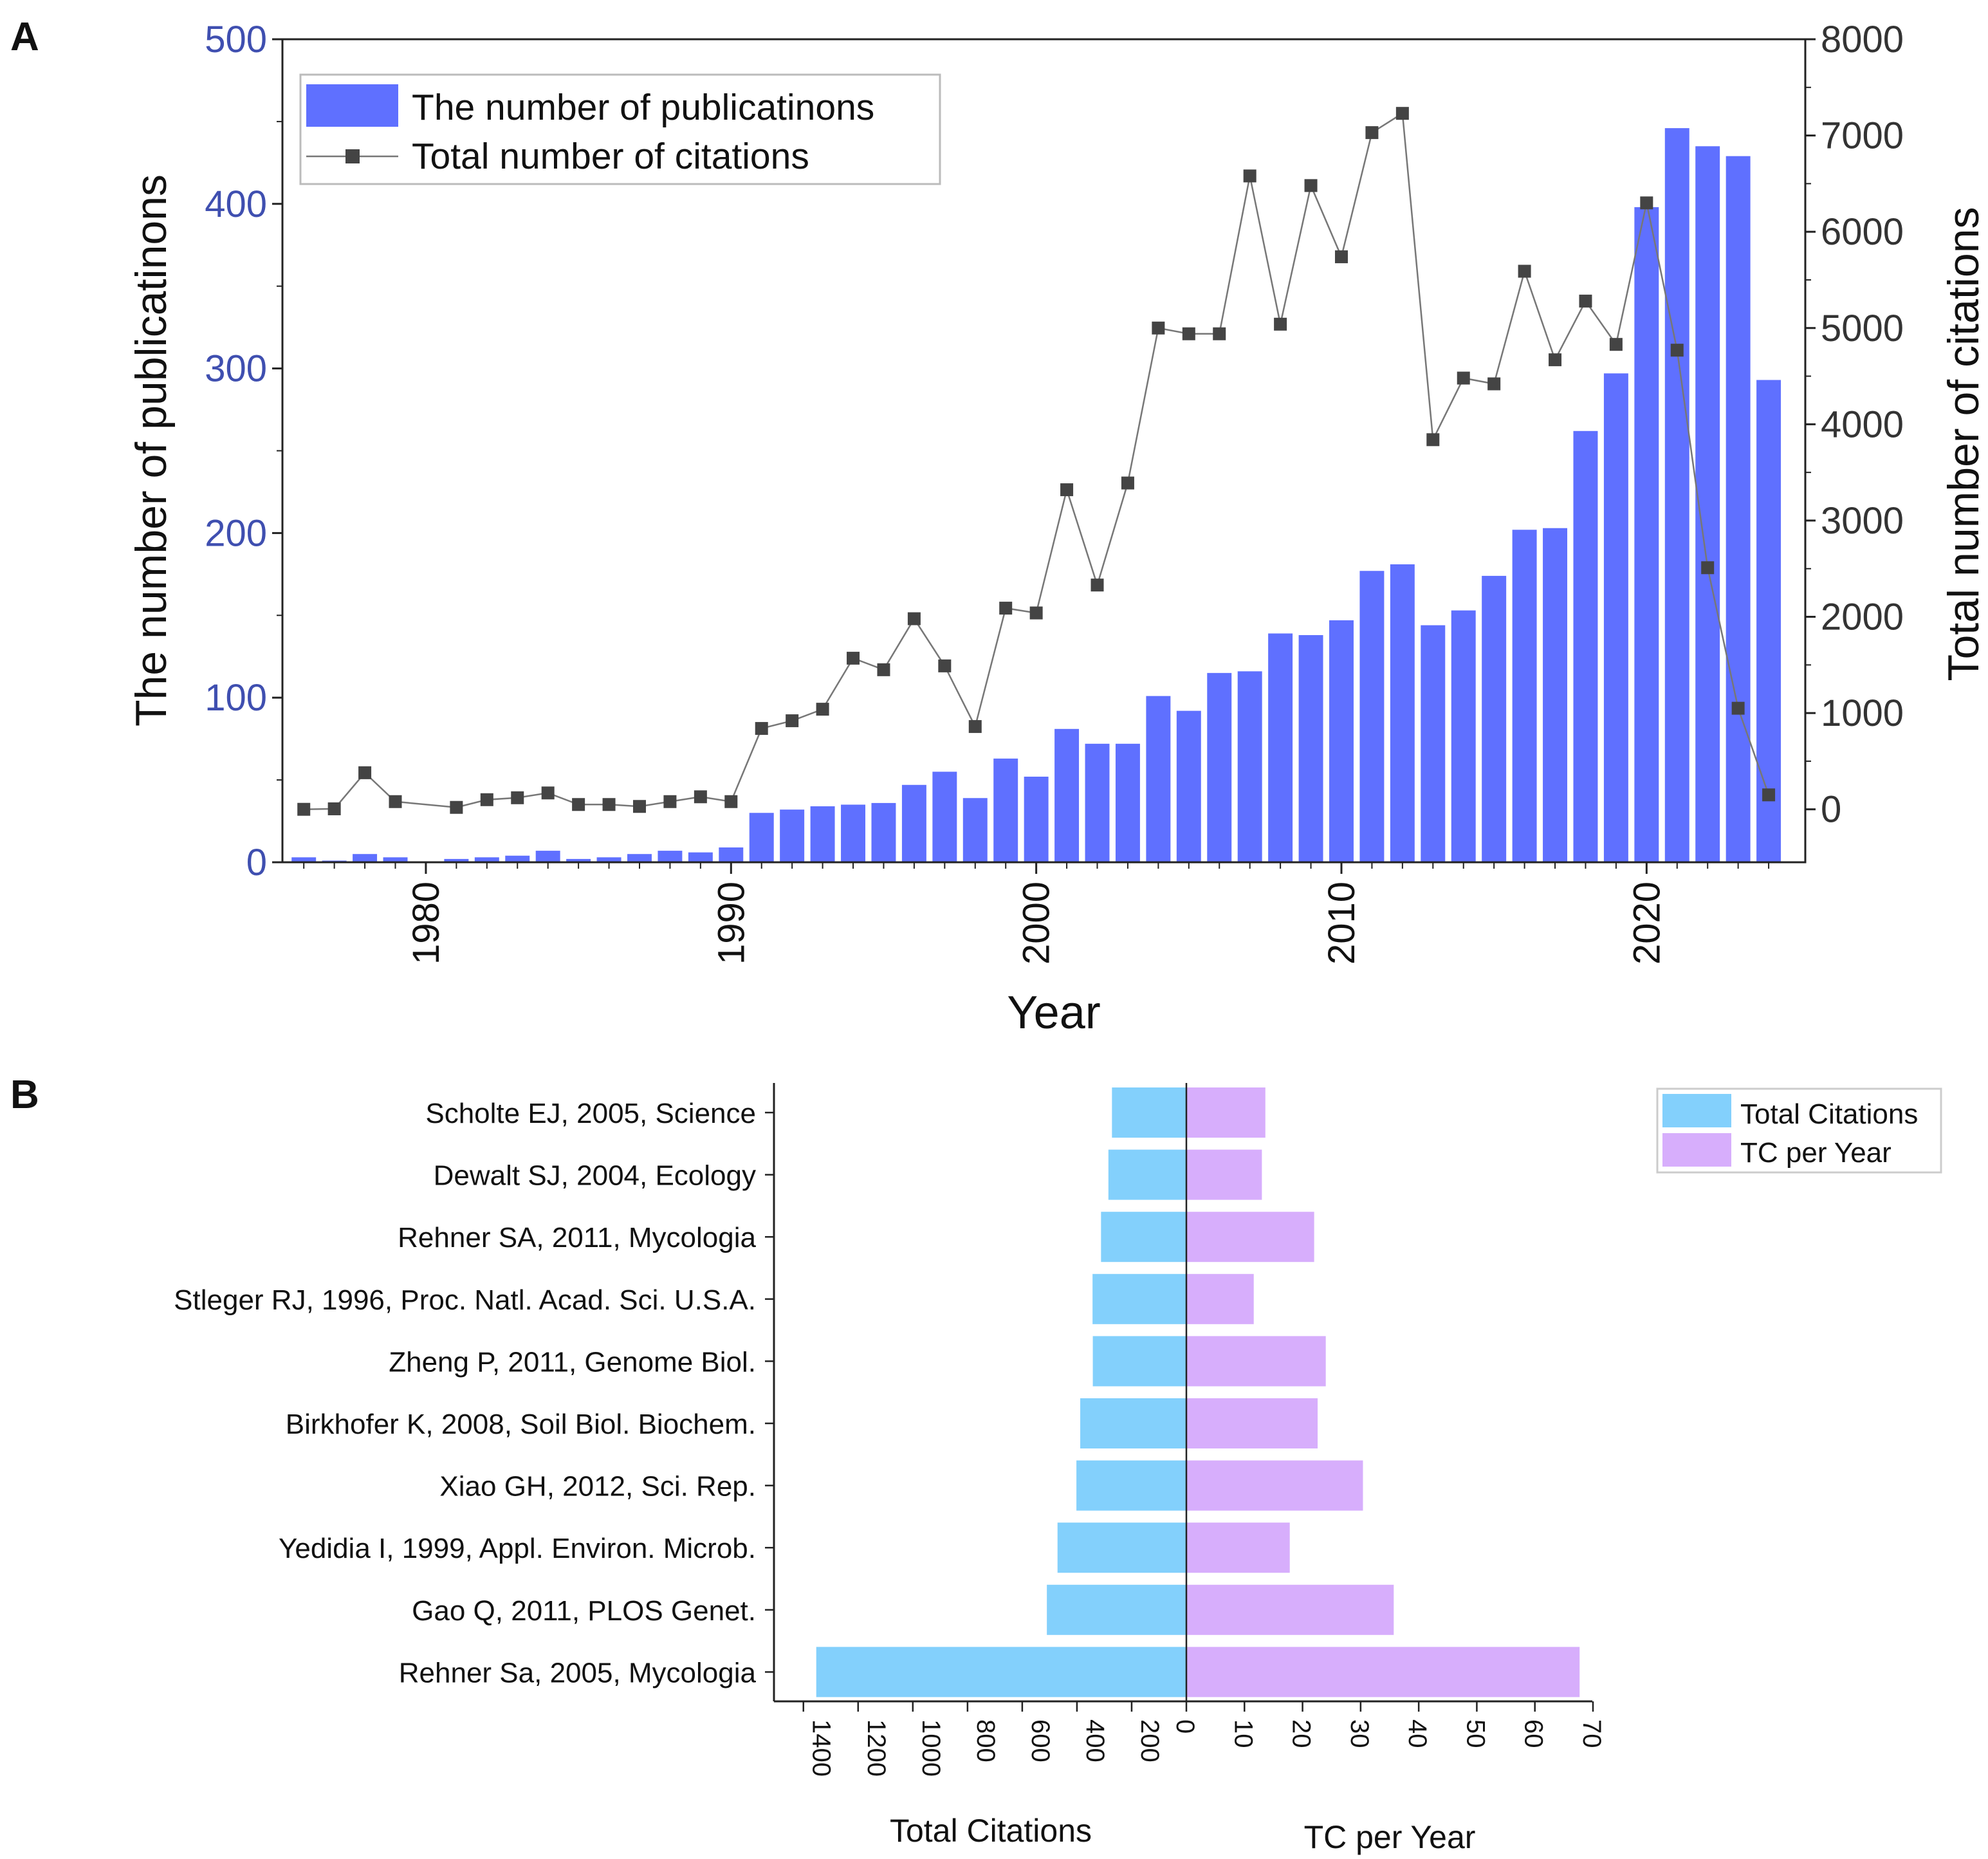 The width and height of the screenshot is (1988, 1859). I want to click on x-tick-label-tc: 10, so click(1243, 1733).